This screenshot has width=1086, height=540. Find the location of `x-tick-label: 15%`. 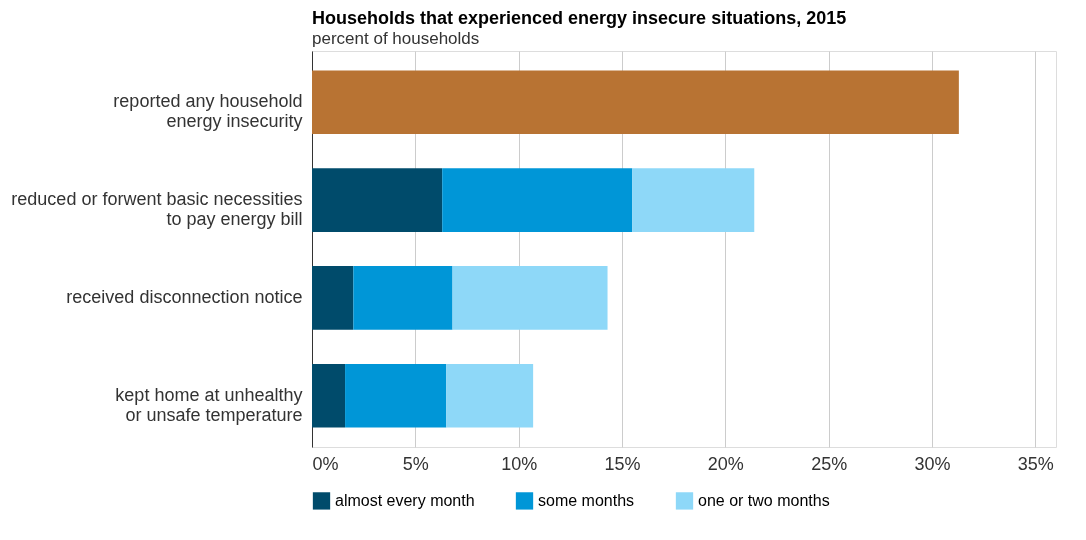

x-tick-label: 15% is located at coordinates (622, 463).